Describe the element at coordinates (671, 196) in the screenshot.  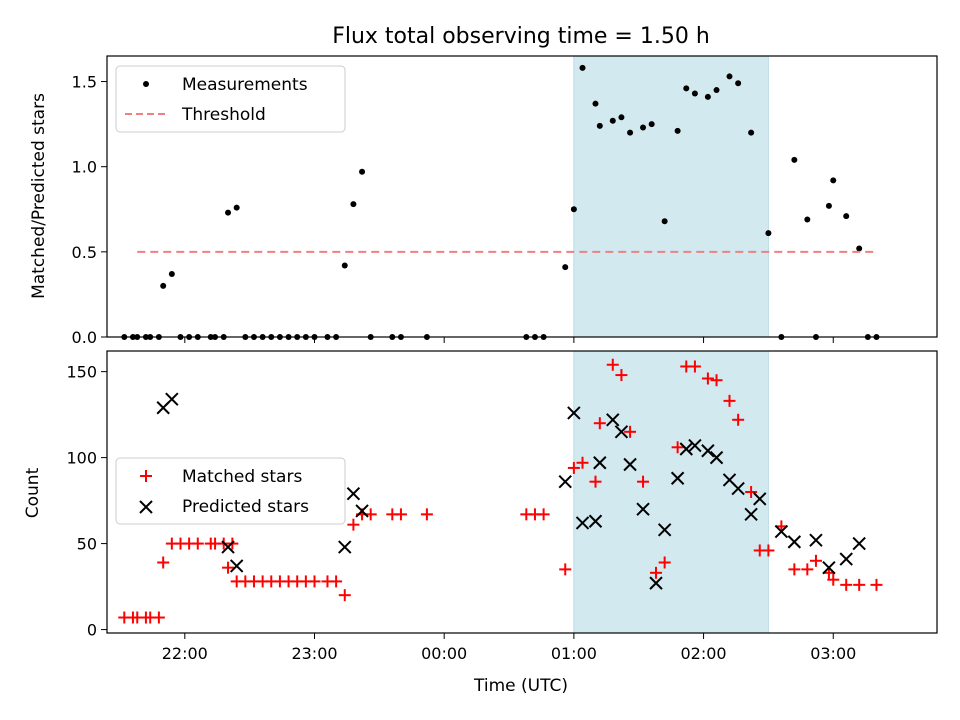
I see `top-observing-window-shade` at that location.